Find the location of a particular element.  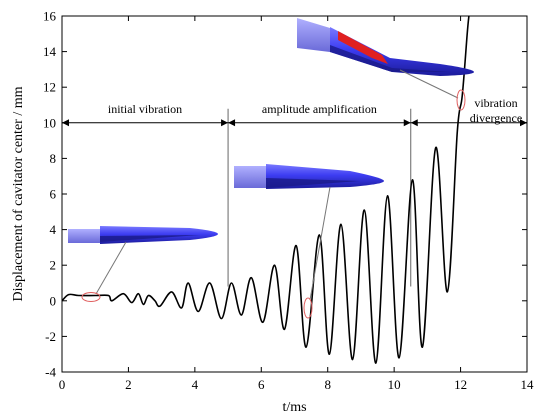

x-tick-label: 8 is located at coordinates (327, 384).